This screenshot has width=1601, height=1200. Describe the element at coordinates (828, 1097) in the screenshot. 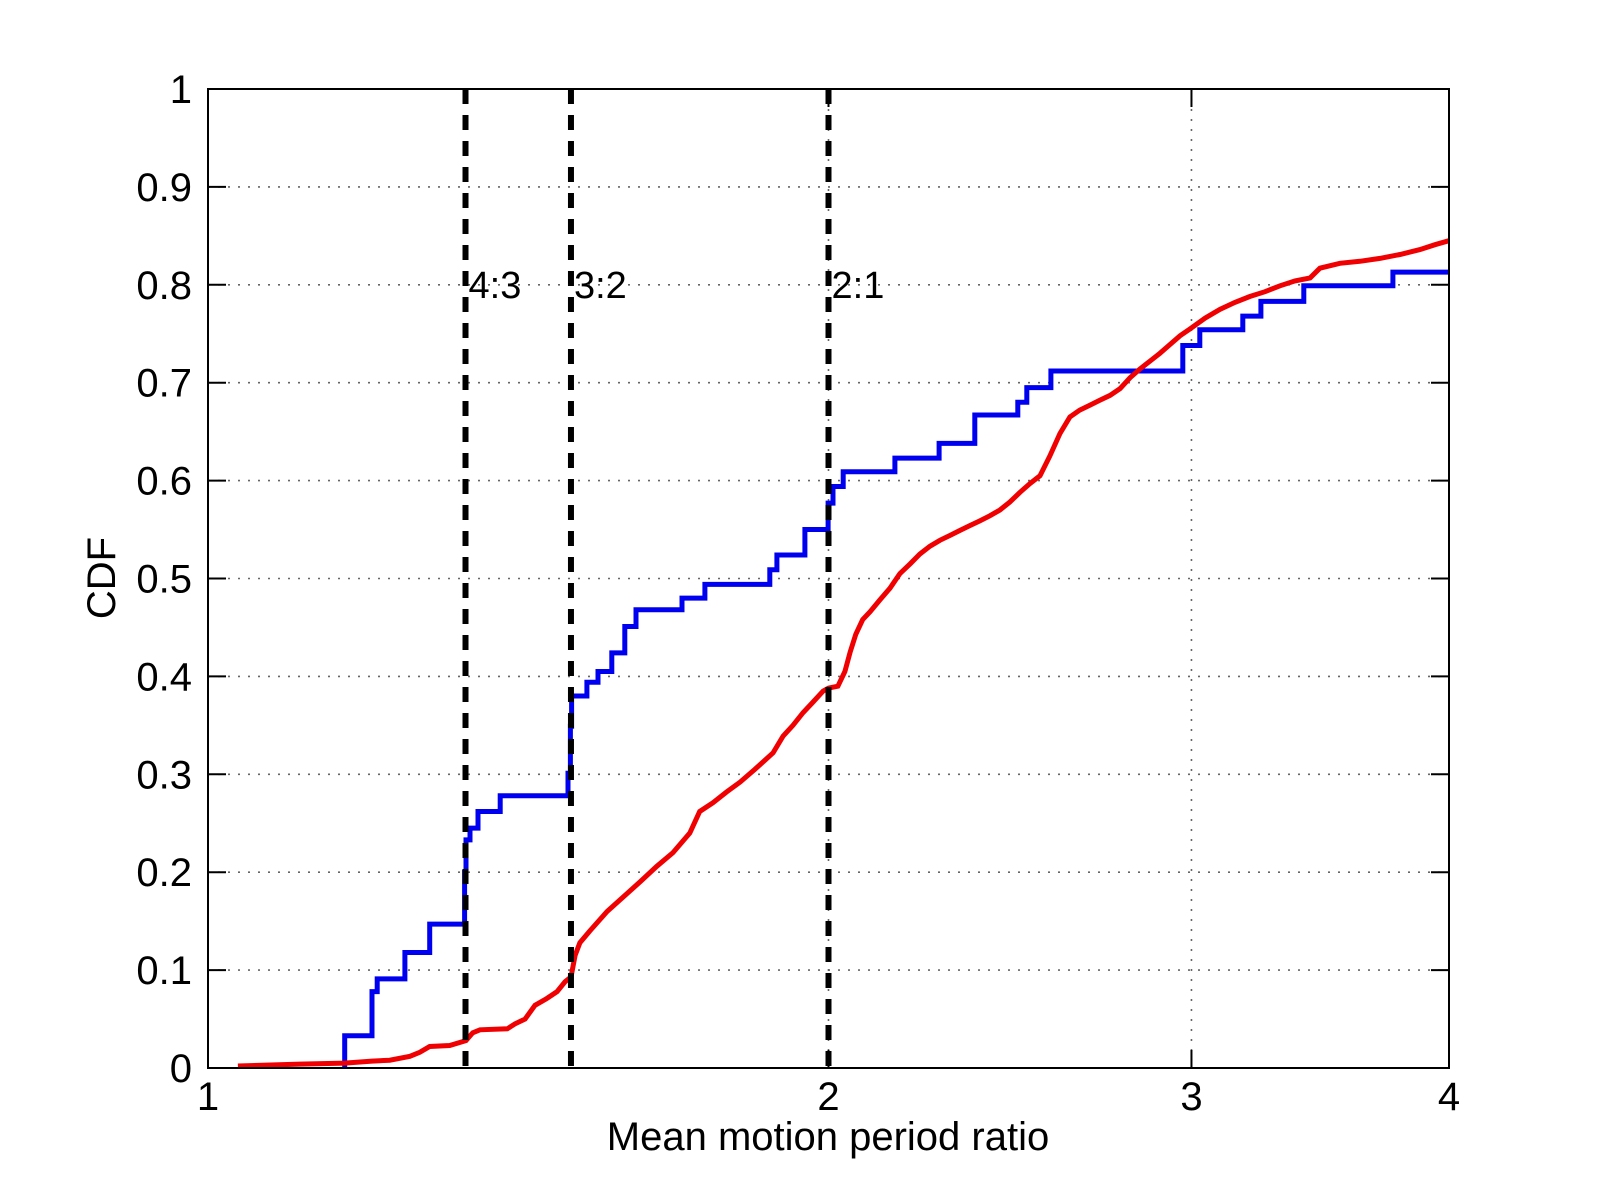

I see `x-tick-label: 2` at that location.